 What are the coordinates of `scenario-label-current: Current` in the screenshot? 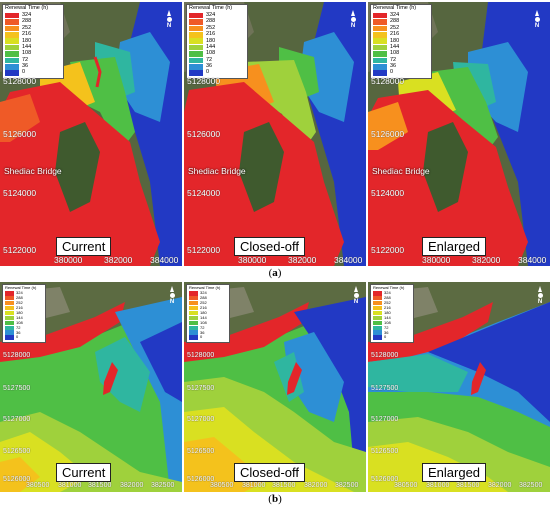 It's located at (84, 246).